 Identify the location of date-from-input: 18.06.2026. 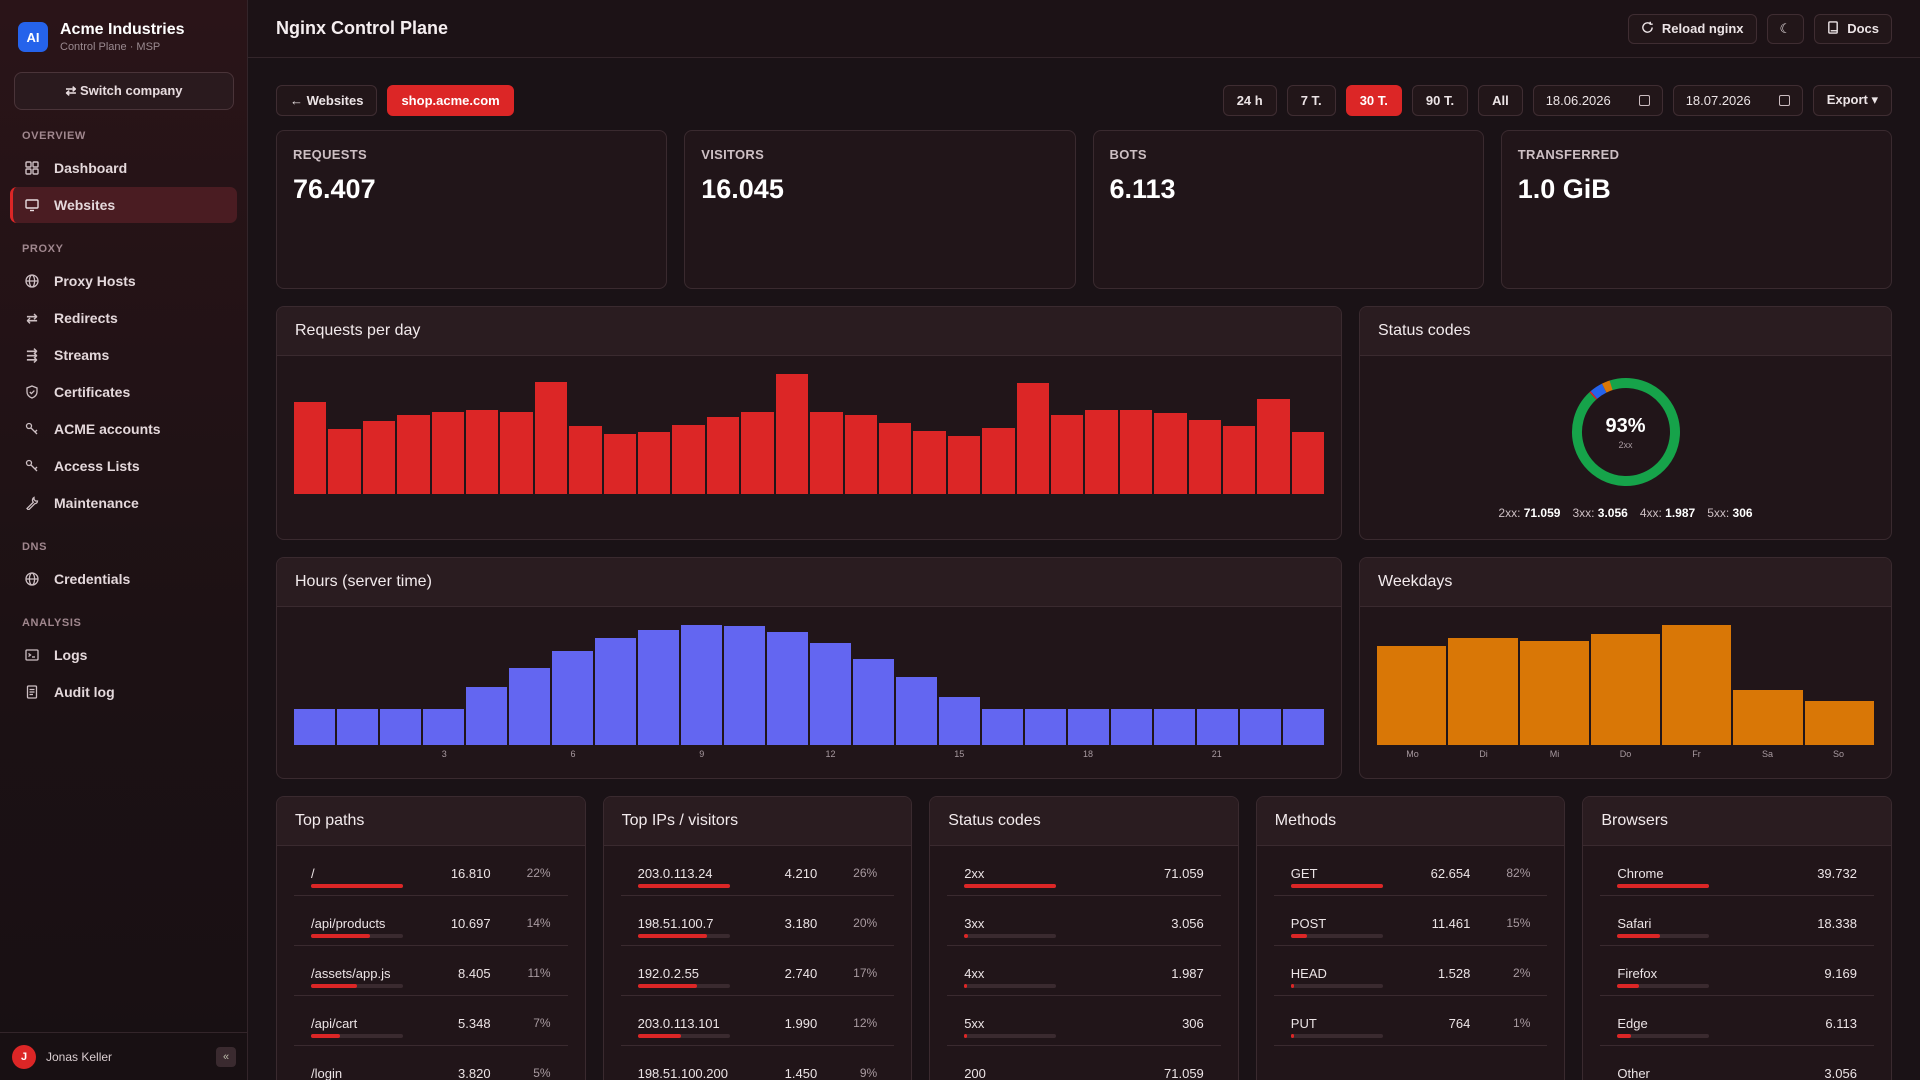
(1597, 100).